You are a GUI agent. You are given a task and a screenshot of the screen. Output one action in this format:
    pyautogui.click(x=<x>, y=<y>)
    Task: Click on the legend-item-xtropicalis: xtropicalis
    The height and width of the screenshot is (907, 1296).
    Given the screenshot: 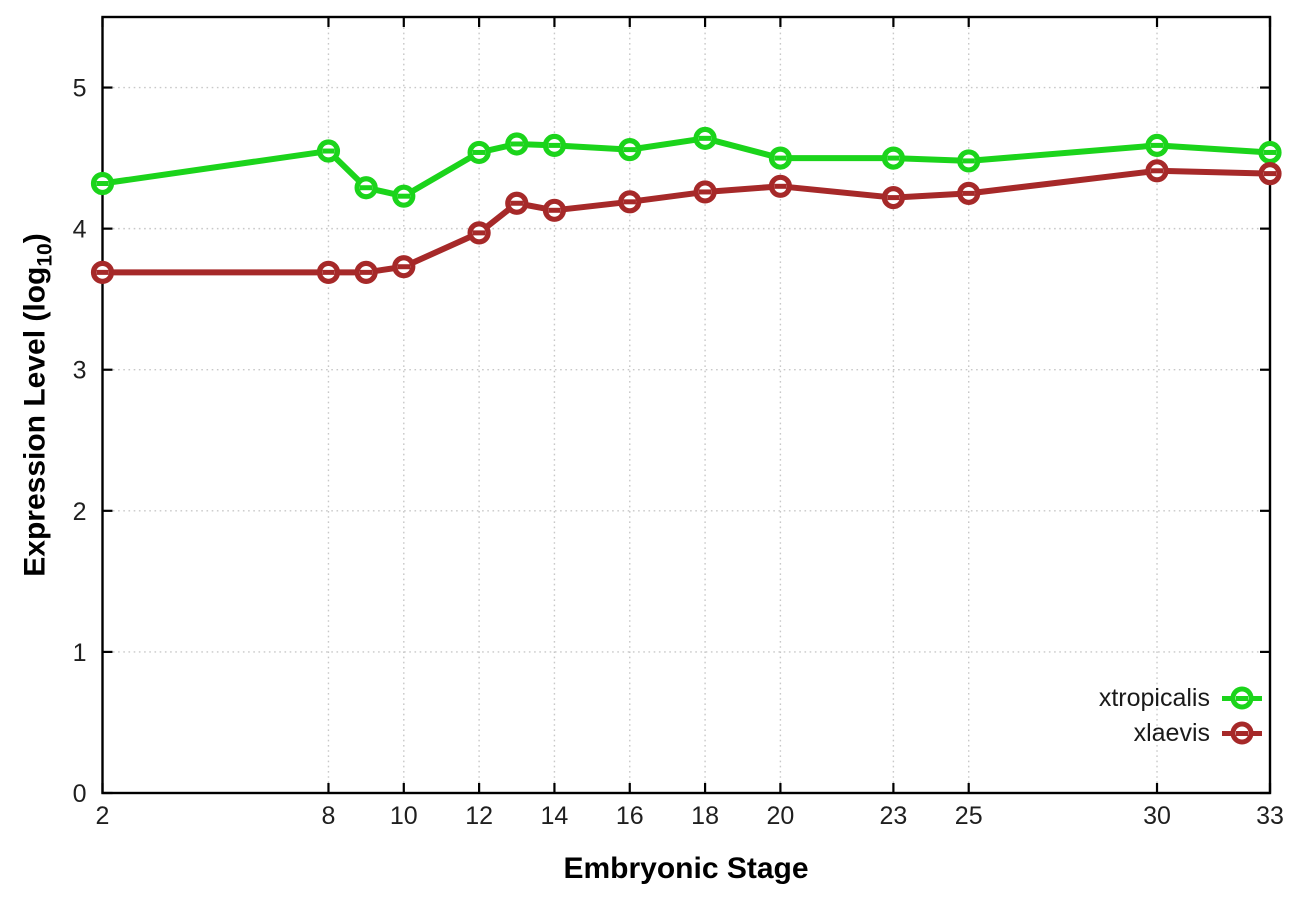 What is the action you would take?
    pyautogui.click(x=1180, y=698)
    